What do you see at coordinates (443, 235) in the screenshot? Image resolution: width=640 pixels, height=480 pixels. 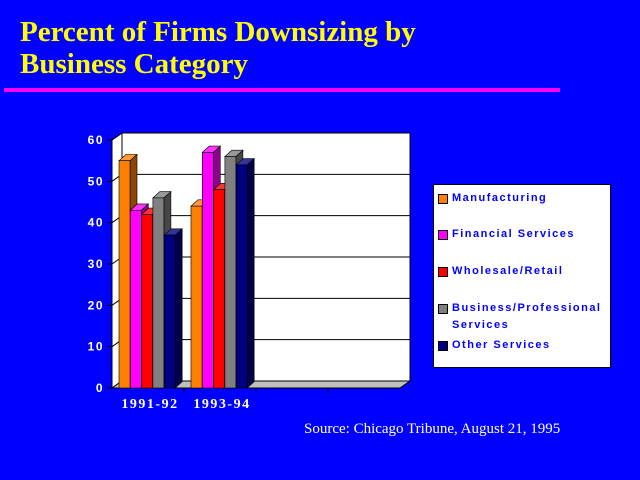 I see `legend-swatch-financial-services` at bounding box center [443, 235].